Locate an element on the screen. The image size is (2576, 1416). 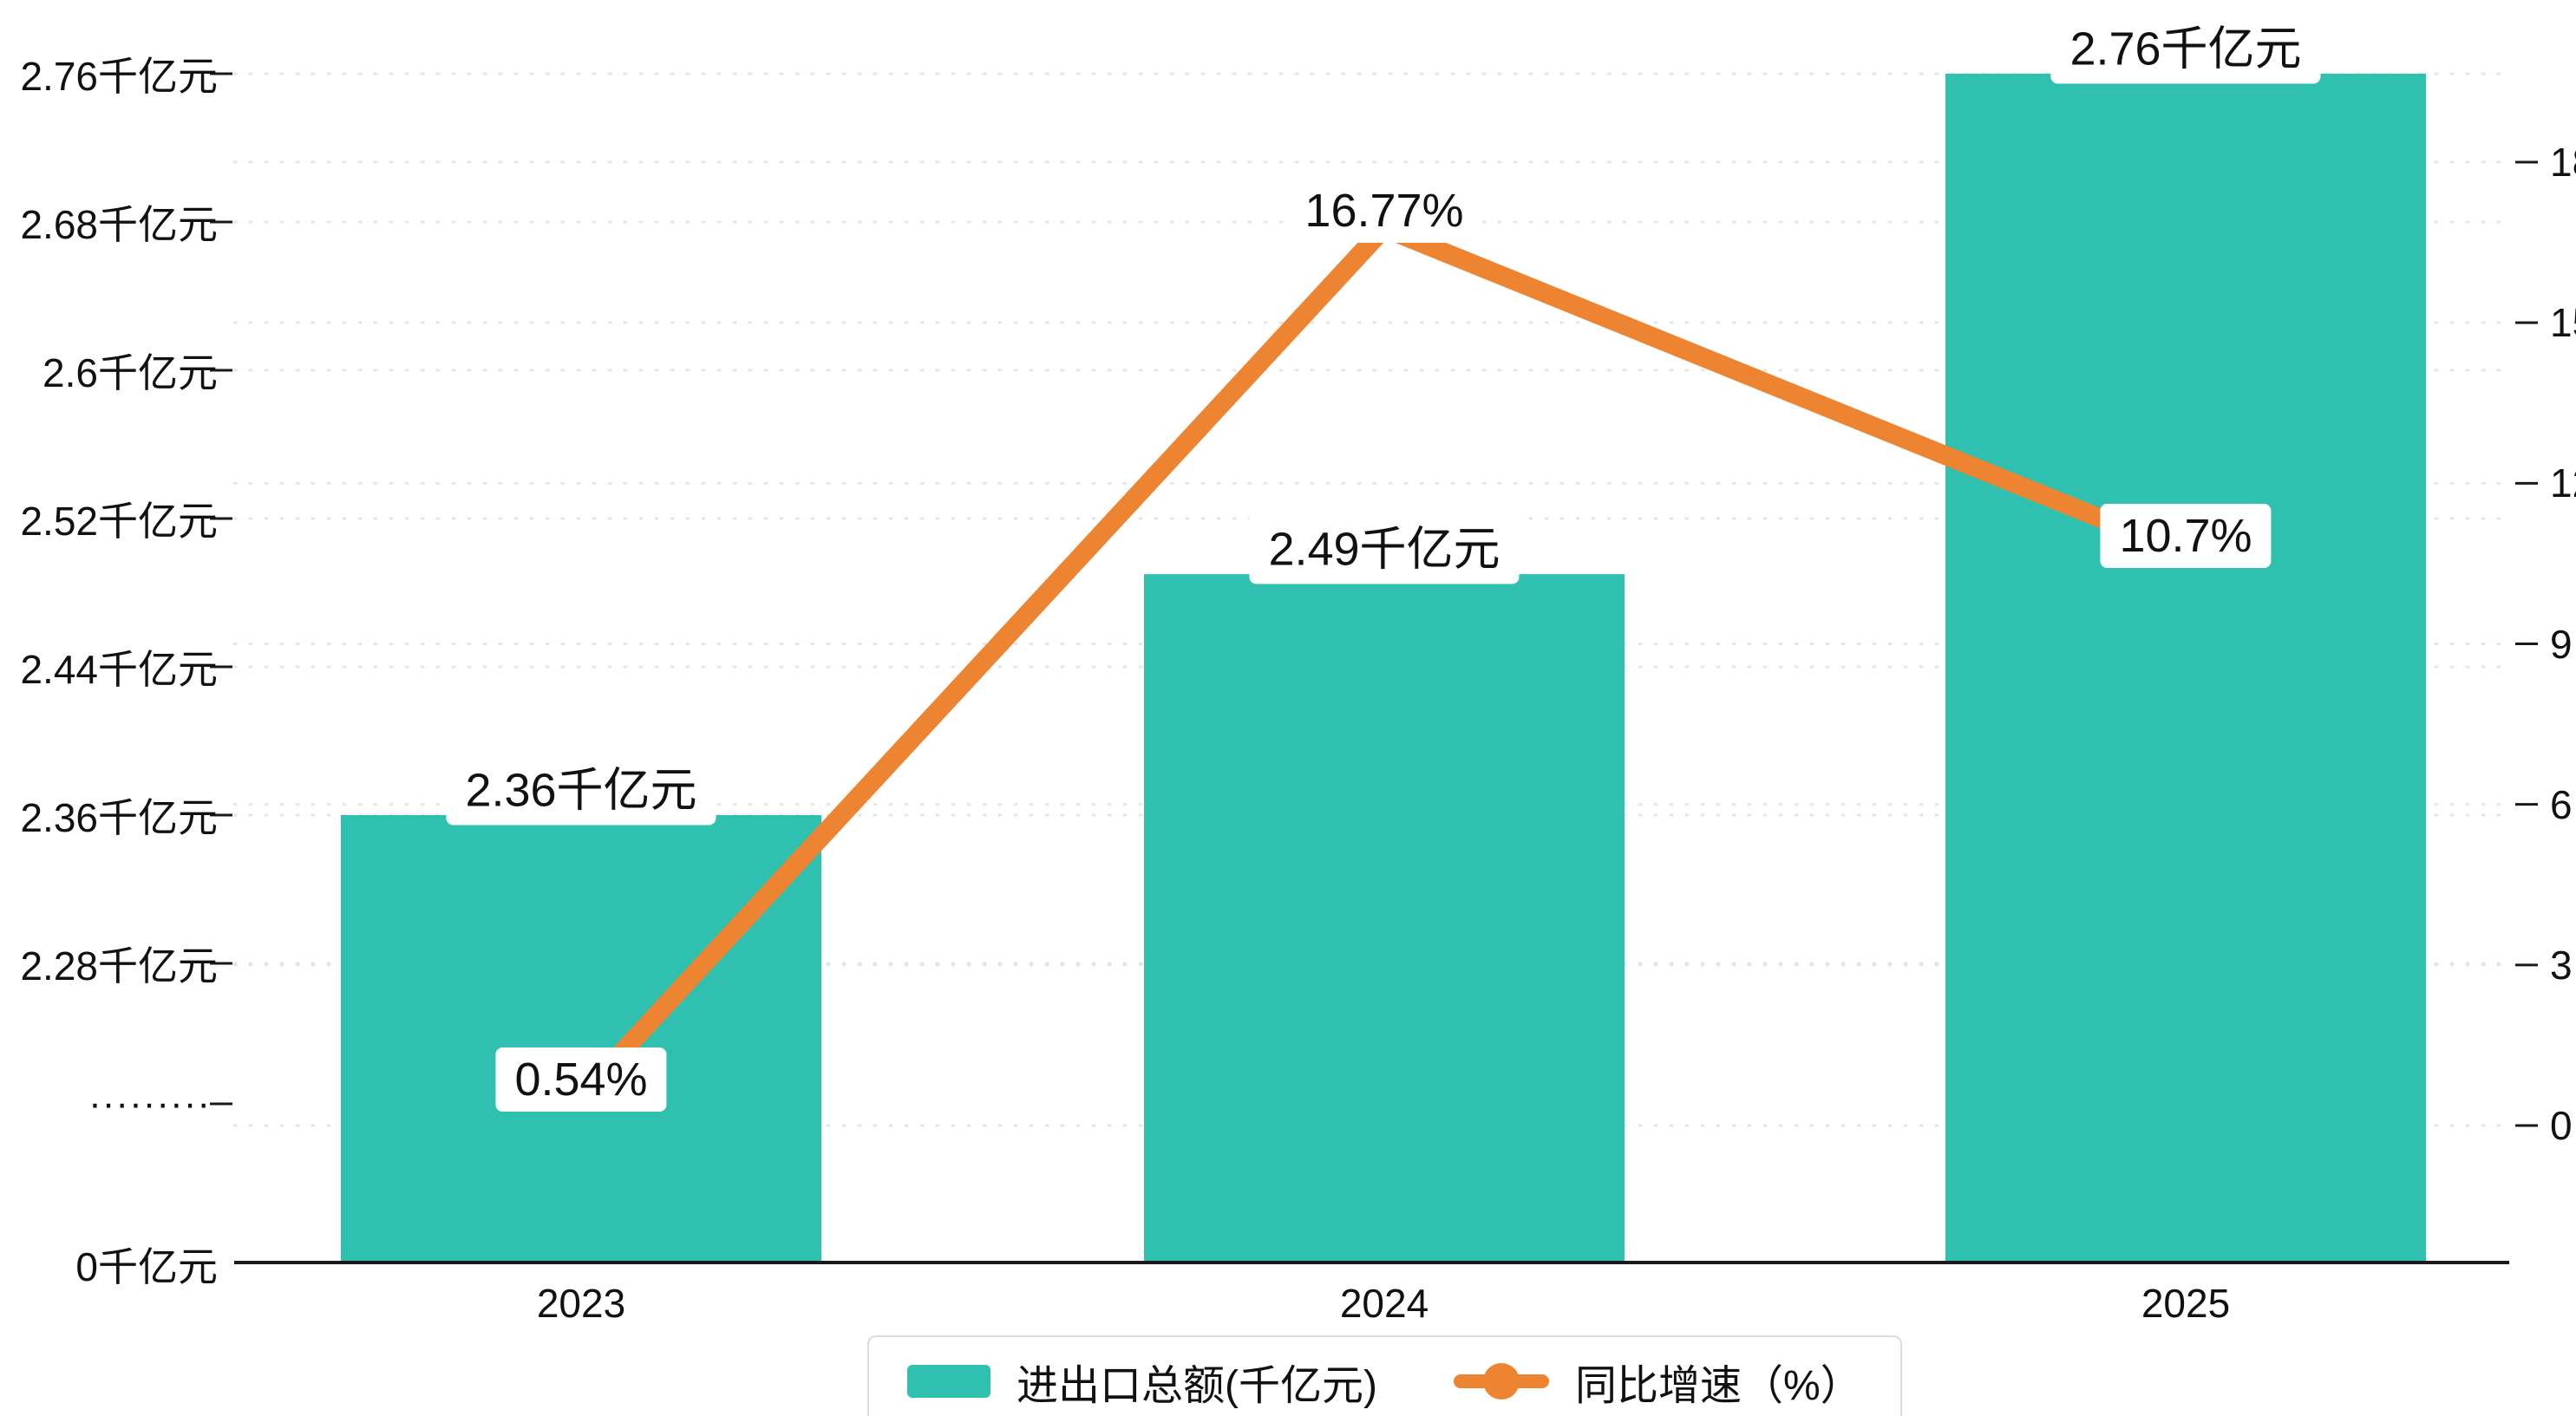
line-point-2024 is located at coordinates (1384, 228).